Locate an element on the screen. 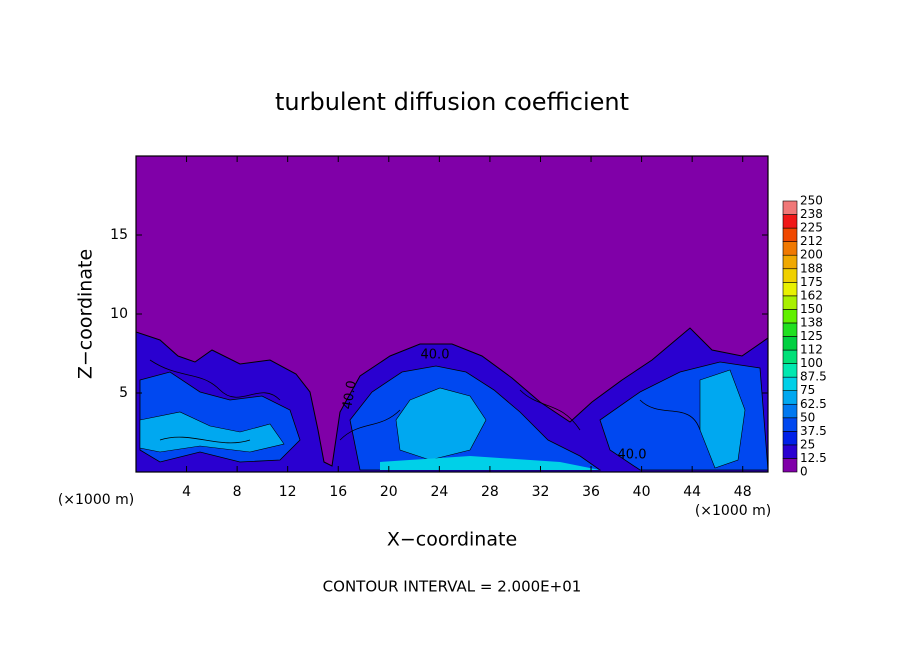 Image resolution: width=904 pixels, height=654 pixels. contour-line is located at coordinates (425, 401).